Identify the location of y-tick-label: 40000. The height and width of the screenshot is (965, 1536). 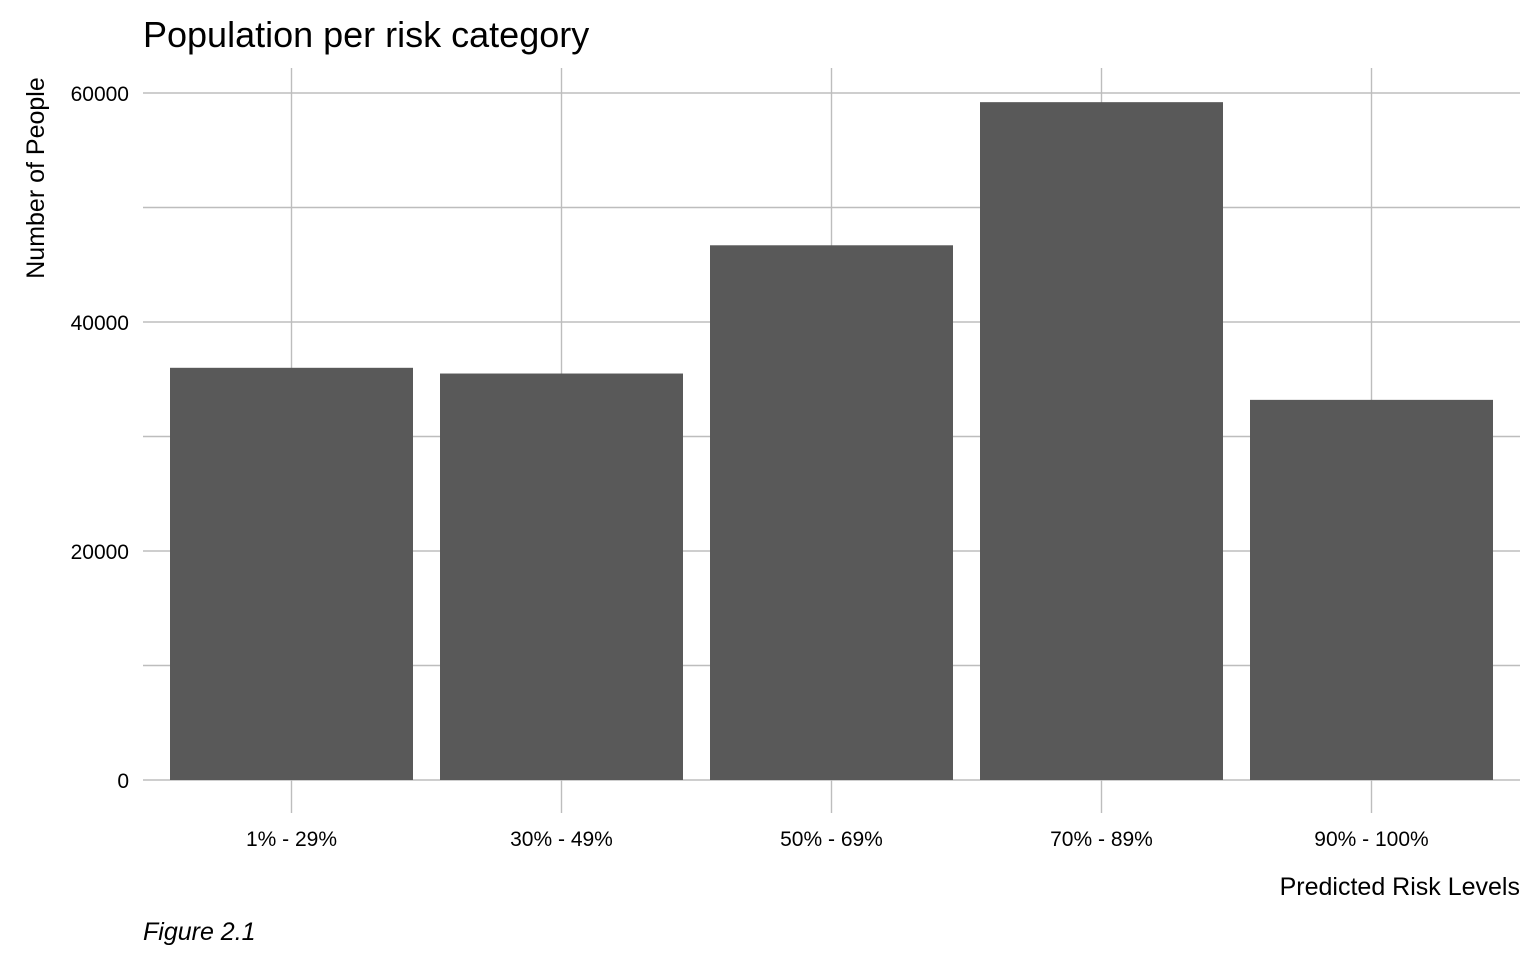
(100, 323).